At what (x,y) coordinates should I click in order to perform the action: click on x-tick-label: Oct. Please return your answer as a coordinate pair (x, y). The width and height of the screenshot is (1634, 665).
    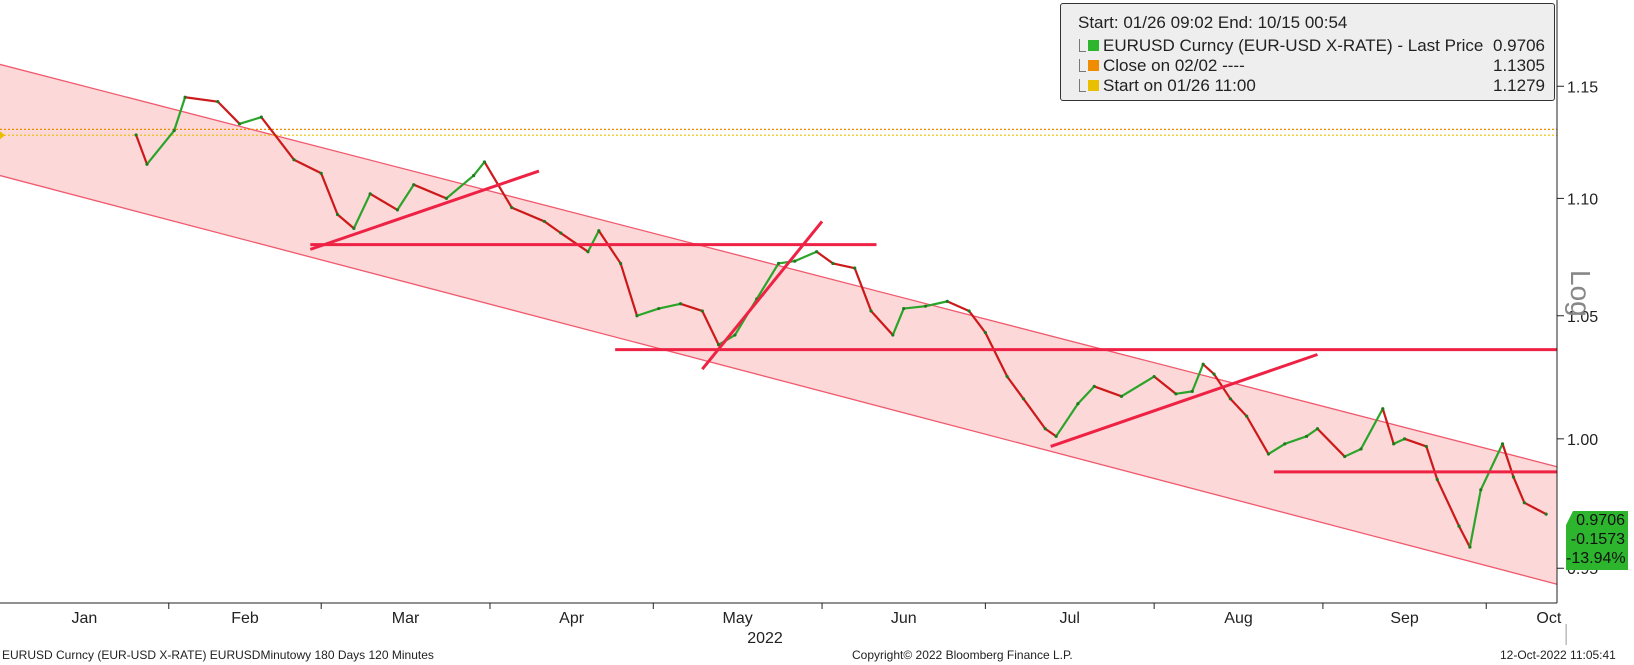
    Looking at the image, I should click on (1548, 618).